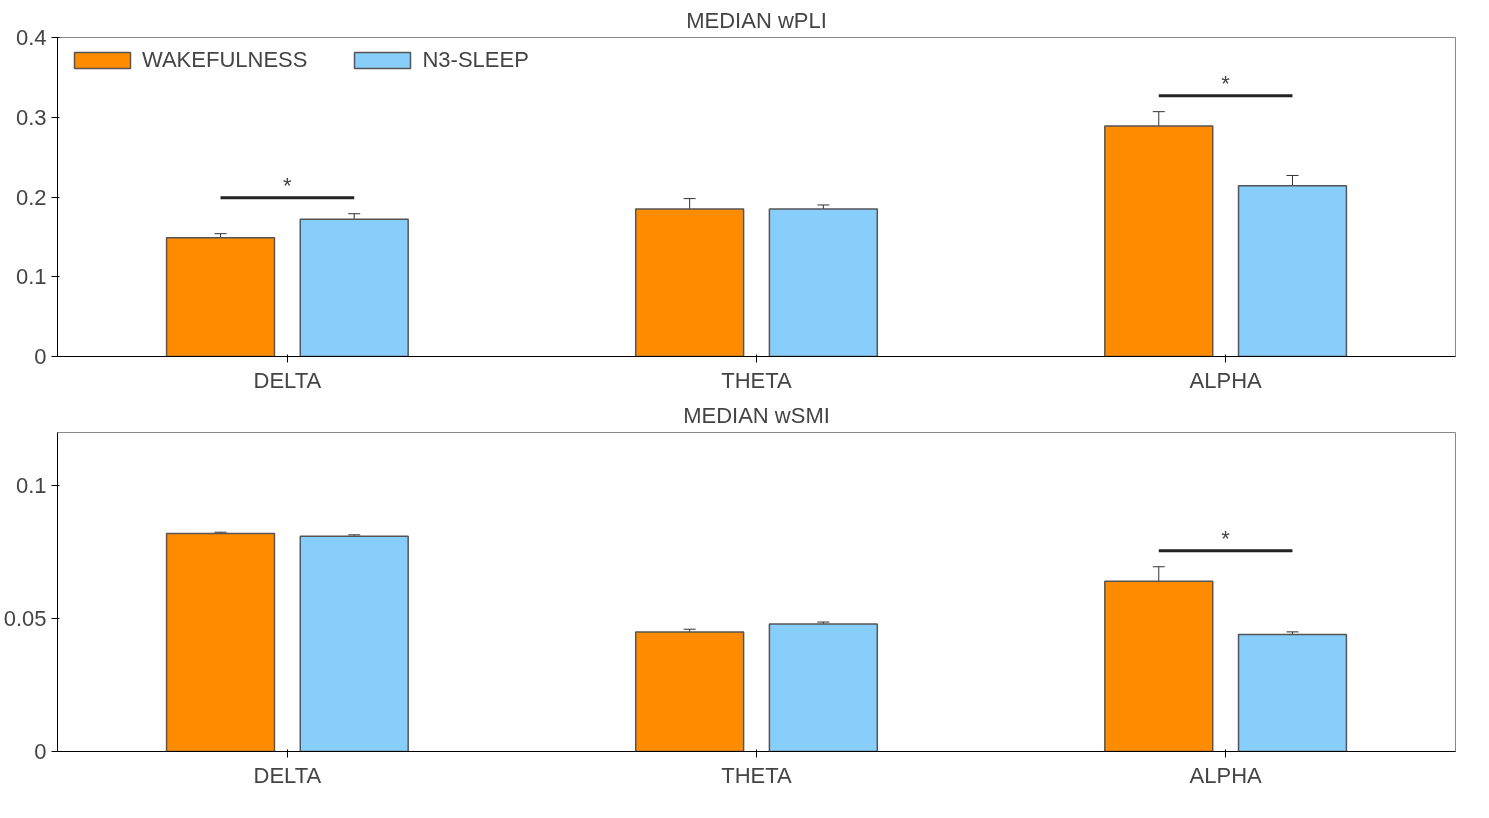 This screenshot has height=818, width=1489. I want to click on y-tick-label: 0.3, so click(31, 117).